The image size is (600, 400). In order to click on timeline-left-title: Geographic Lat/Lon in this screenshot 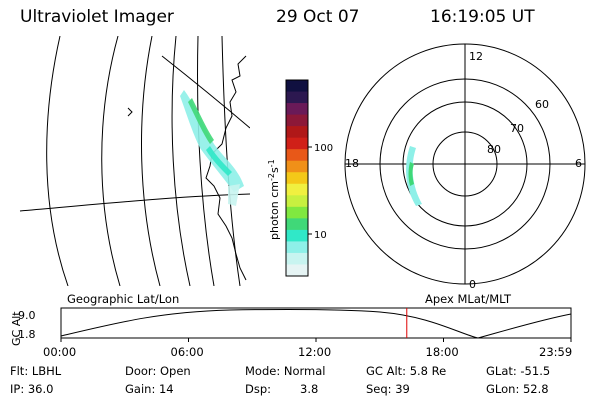, I will do `click(123, 299)`.